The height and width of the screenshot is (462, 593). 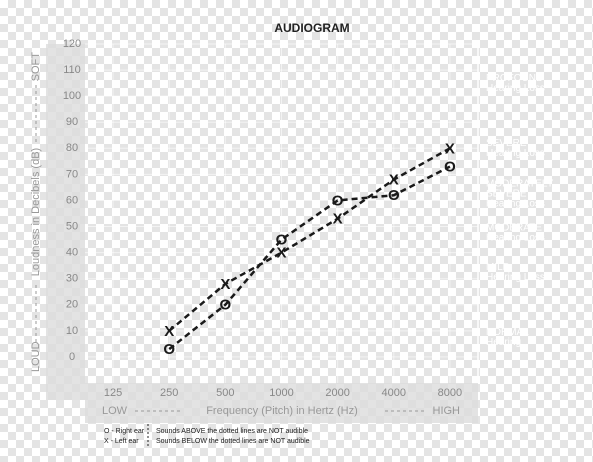 I want to click on y-tick-label: 30, so click(x=72, y=279).